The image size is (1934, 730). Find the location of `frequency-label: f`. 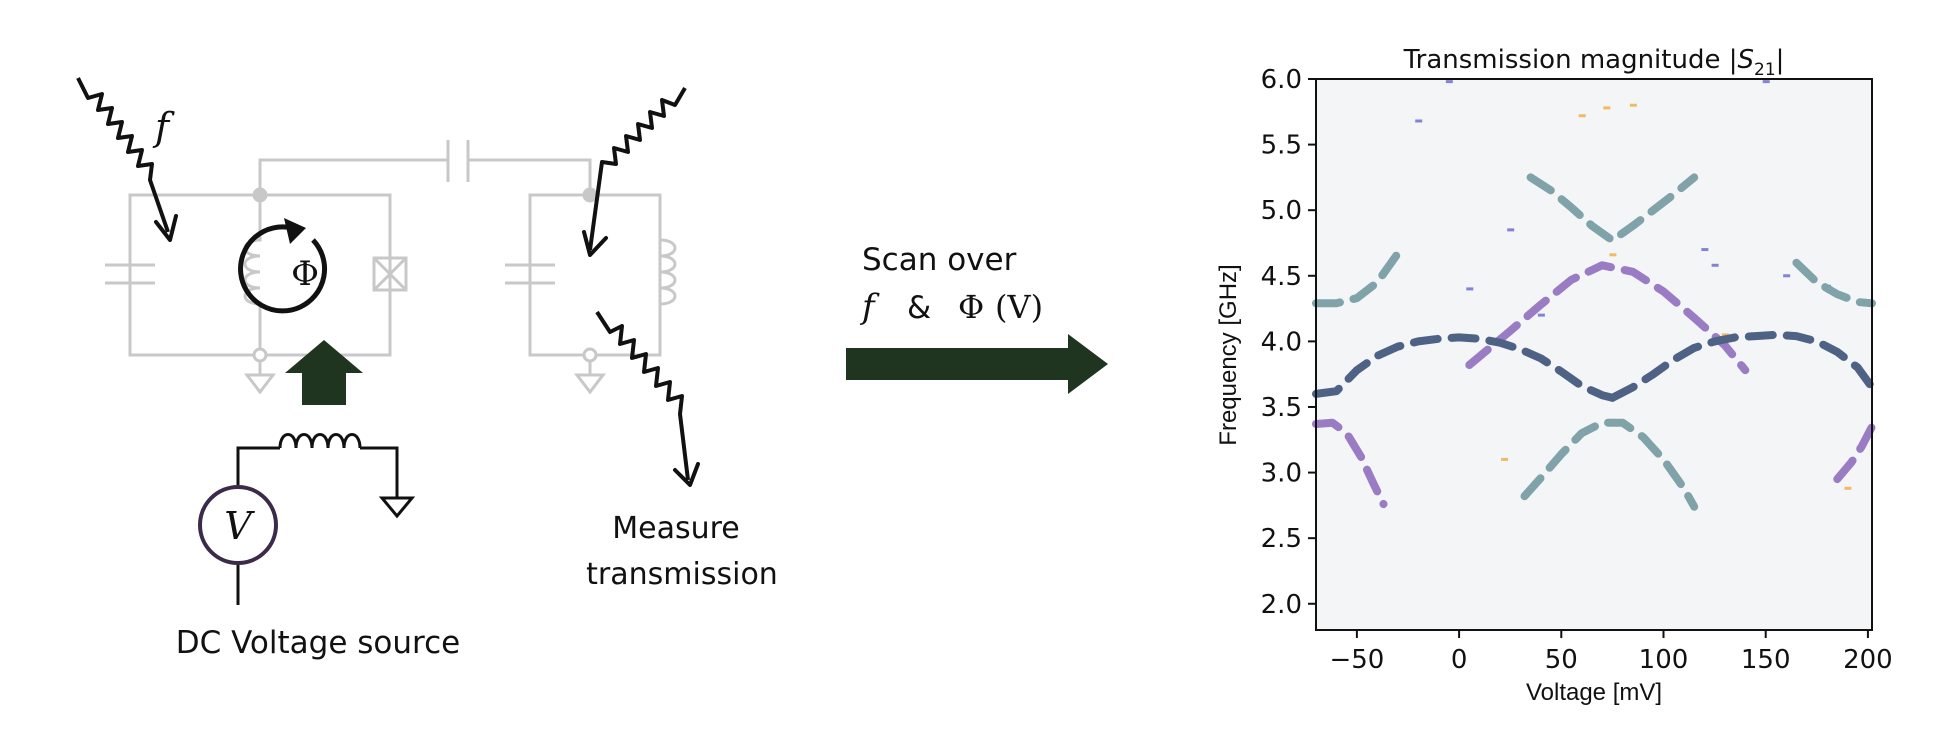

frequency-label: f is located at coordinates (163, 127).